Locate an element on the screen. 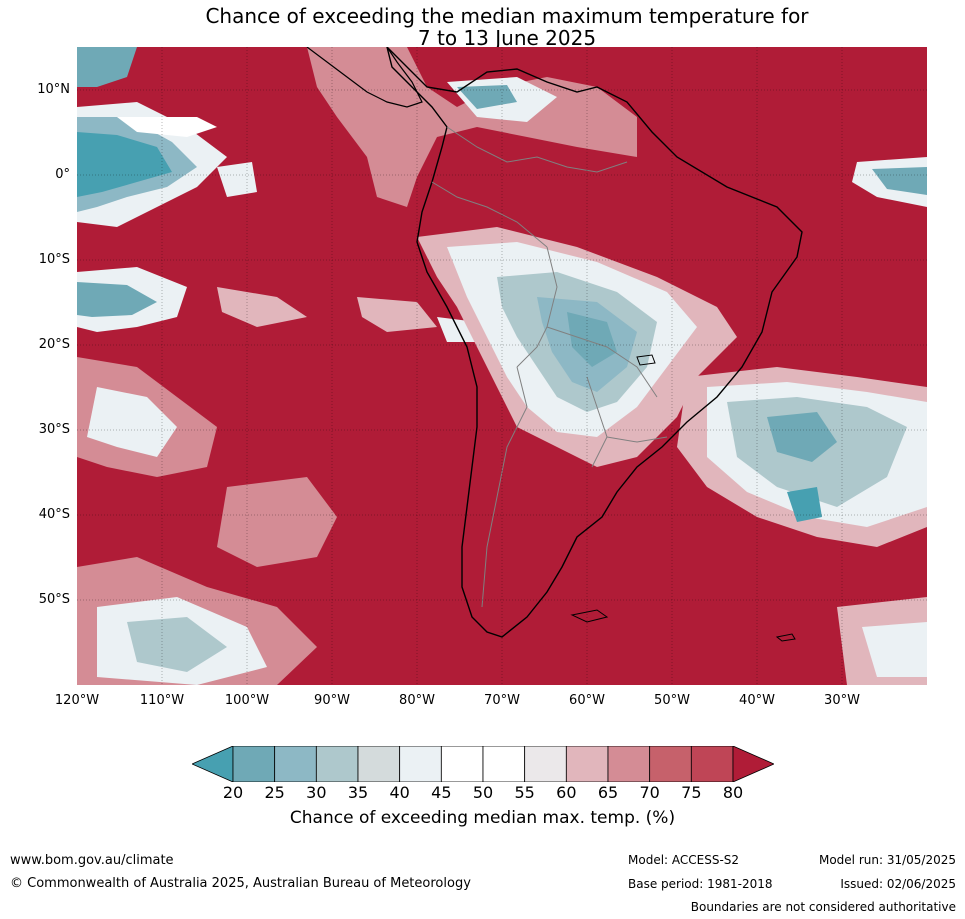  website-link: www.bom.gov.au/climate is located at coordinates (92, 860).